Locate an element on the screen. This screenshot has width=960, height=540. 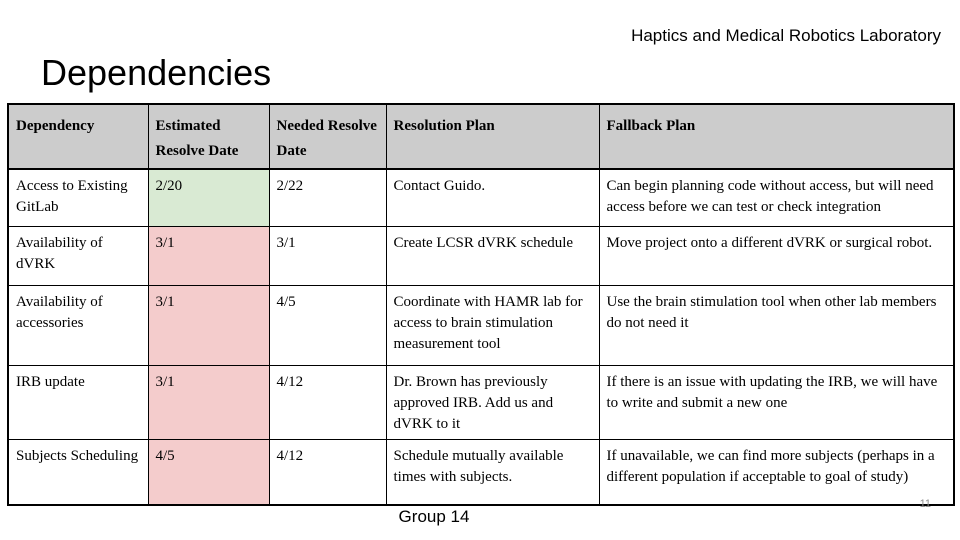
cell-dependency: Availability of dVRK is located at coordinates (78, 255).